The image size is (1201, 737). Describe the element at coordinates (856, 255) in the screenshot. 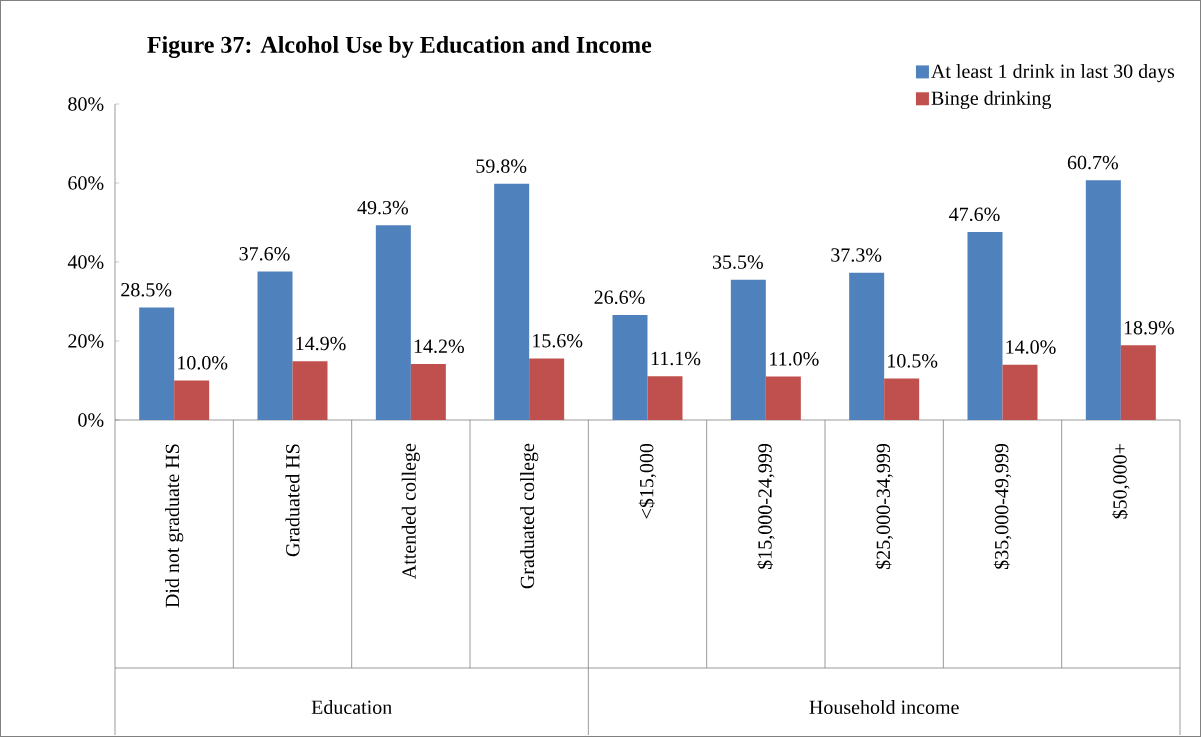

I see `data-label: 37.3%` at that location.